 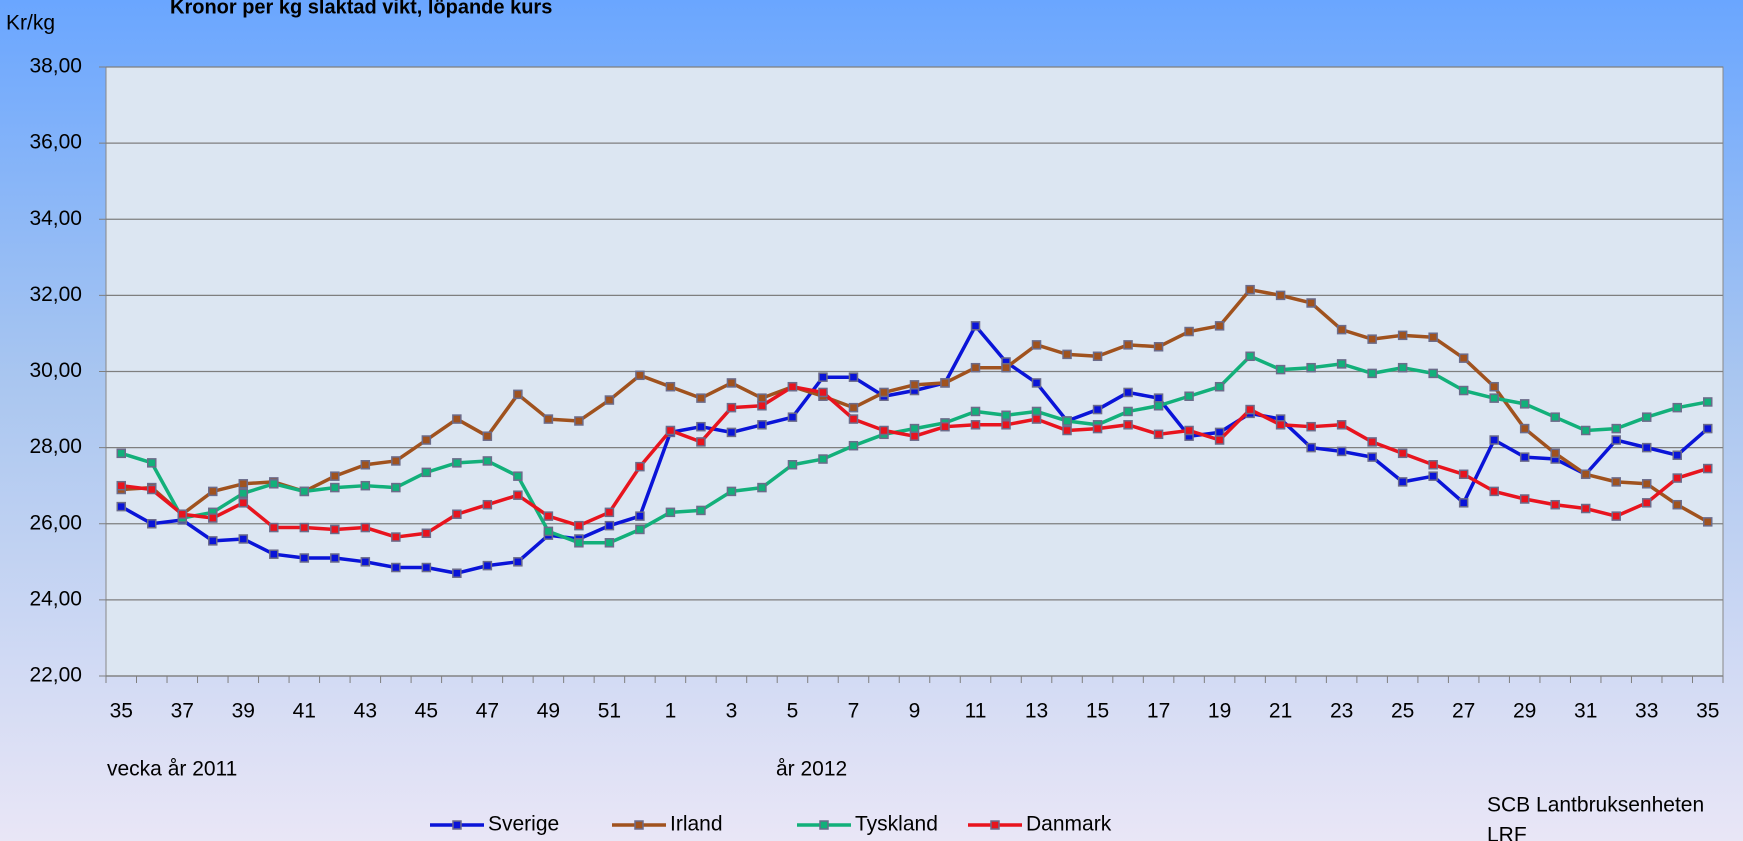 I want to click on x-tick-label: 45, so click(x=426, y=711).